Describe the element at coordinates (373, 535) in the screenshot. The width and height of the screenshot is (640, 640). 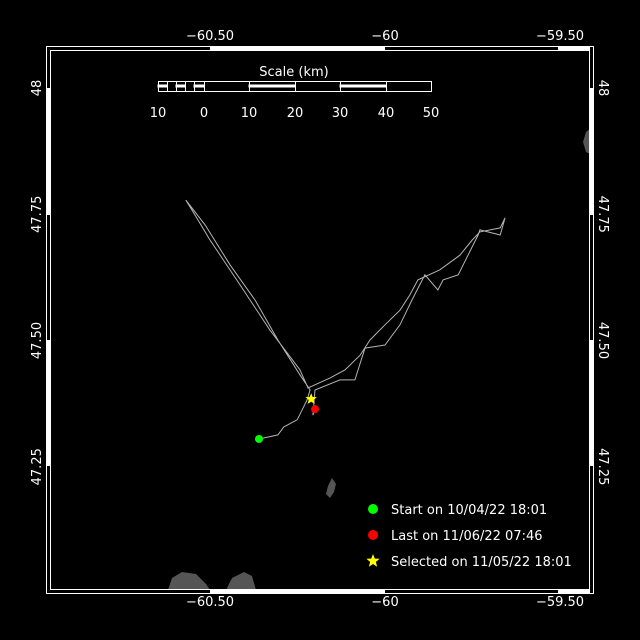
I see `last-legend-icon` at that location.